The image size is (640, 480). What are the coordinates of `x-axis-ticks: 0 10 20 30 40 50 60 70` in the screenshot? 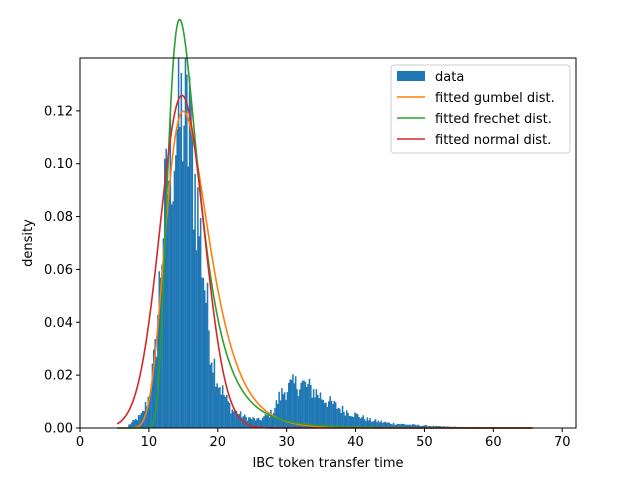 It's located at (323, 439).